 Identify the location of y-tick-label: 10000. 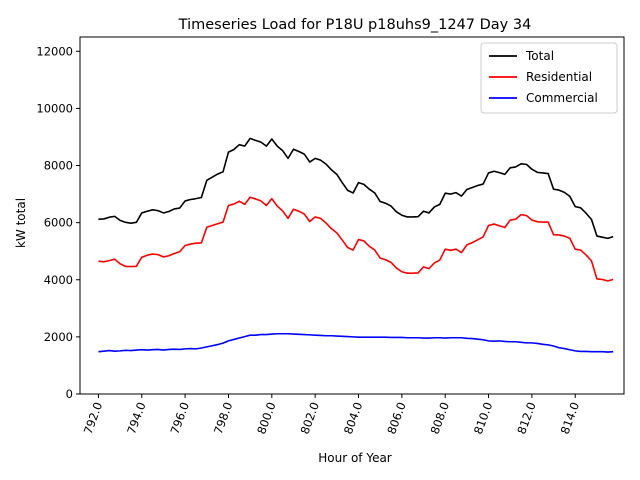
(54, 108).